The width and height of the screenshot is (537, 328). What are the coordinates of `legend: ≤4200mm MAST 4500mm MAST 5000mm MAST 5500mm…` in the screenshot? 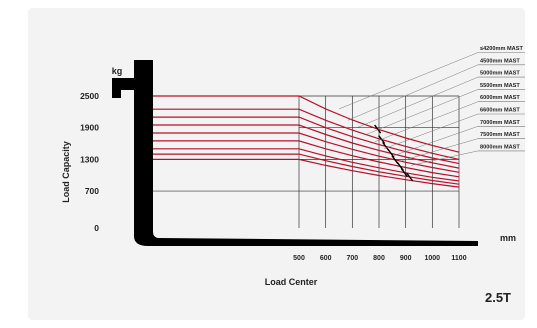 It's located at (501, 98).